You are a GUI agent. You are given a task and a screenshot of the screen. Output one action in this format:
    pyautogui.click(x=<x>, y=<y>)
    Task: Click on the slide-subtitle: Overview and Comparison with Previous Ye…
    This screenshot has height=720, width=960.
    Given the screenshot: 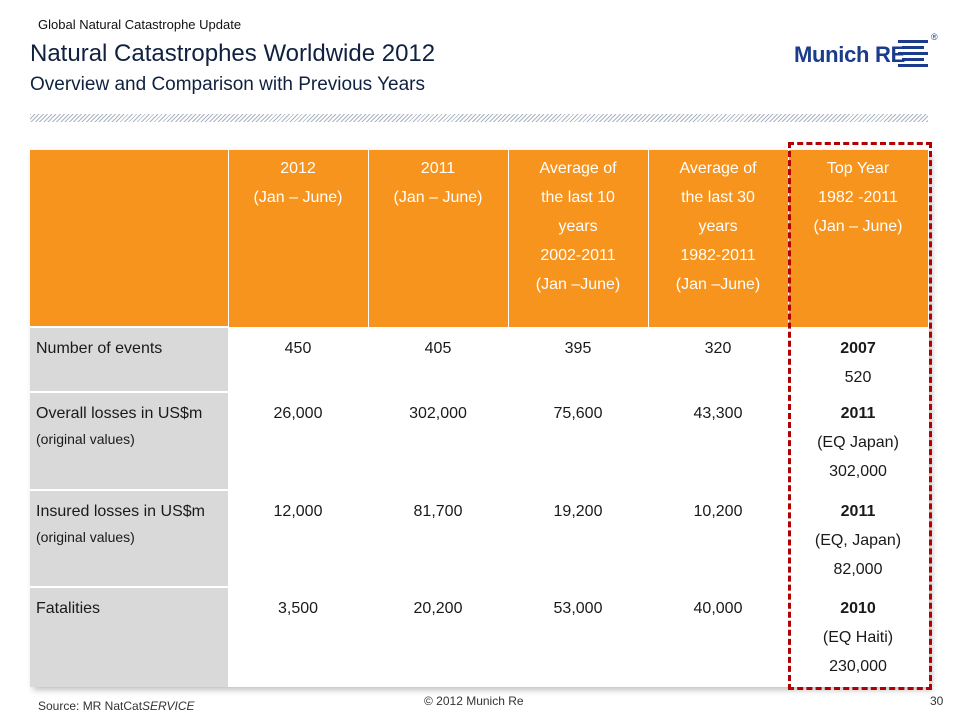 What is the action you would take?
    pyautogui.click(x=227, y=84)
    